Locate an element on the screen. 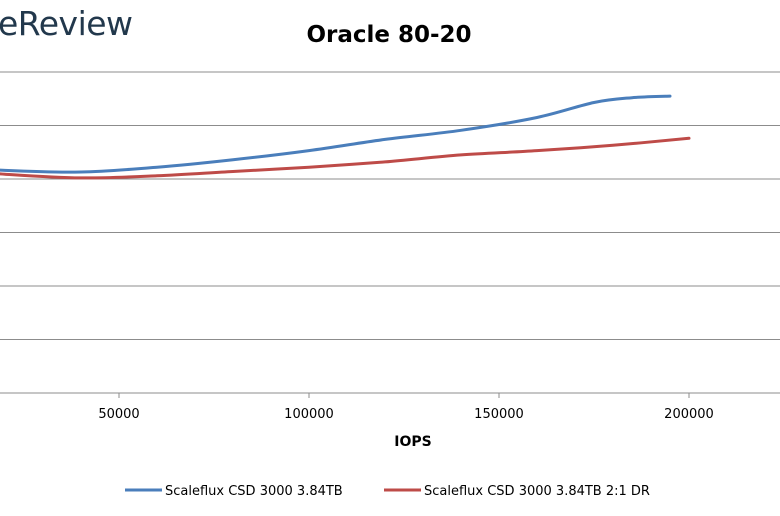 This screenshot has width=780, height=516. x-tick-label: 100000 is located at coordinates (309, 414).